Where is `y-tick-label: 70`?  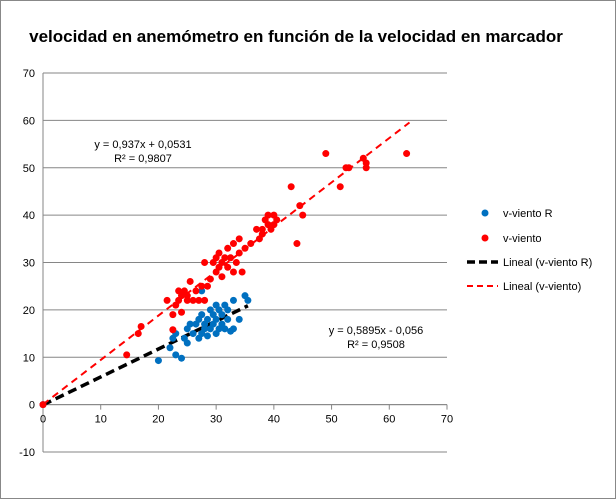 y-tick-label: 70 is located at coordinates (29, 74).